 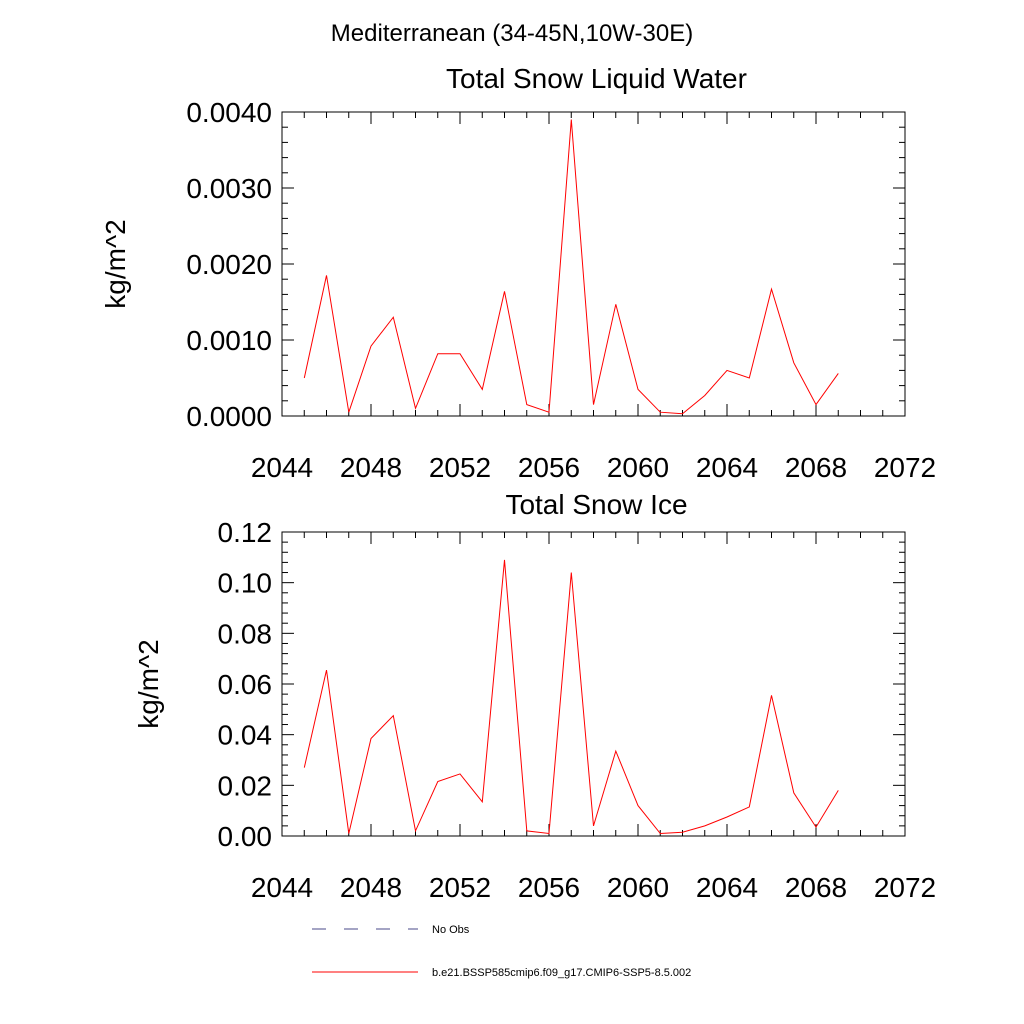 What do you see at coordinates (245, 836) in the screenshot?
I see `y-tick-label: 0.00` at bounding box center [245, 836].